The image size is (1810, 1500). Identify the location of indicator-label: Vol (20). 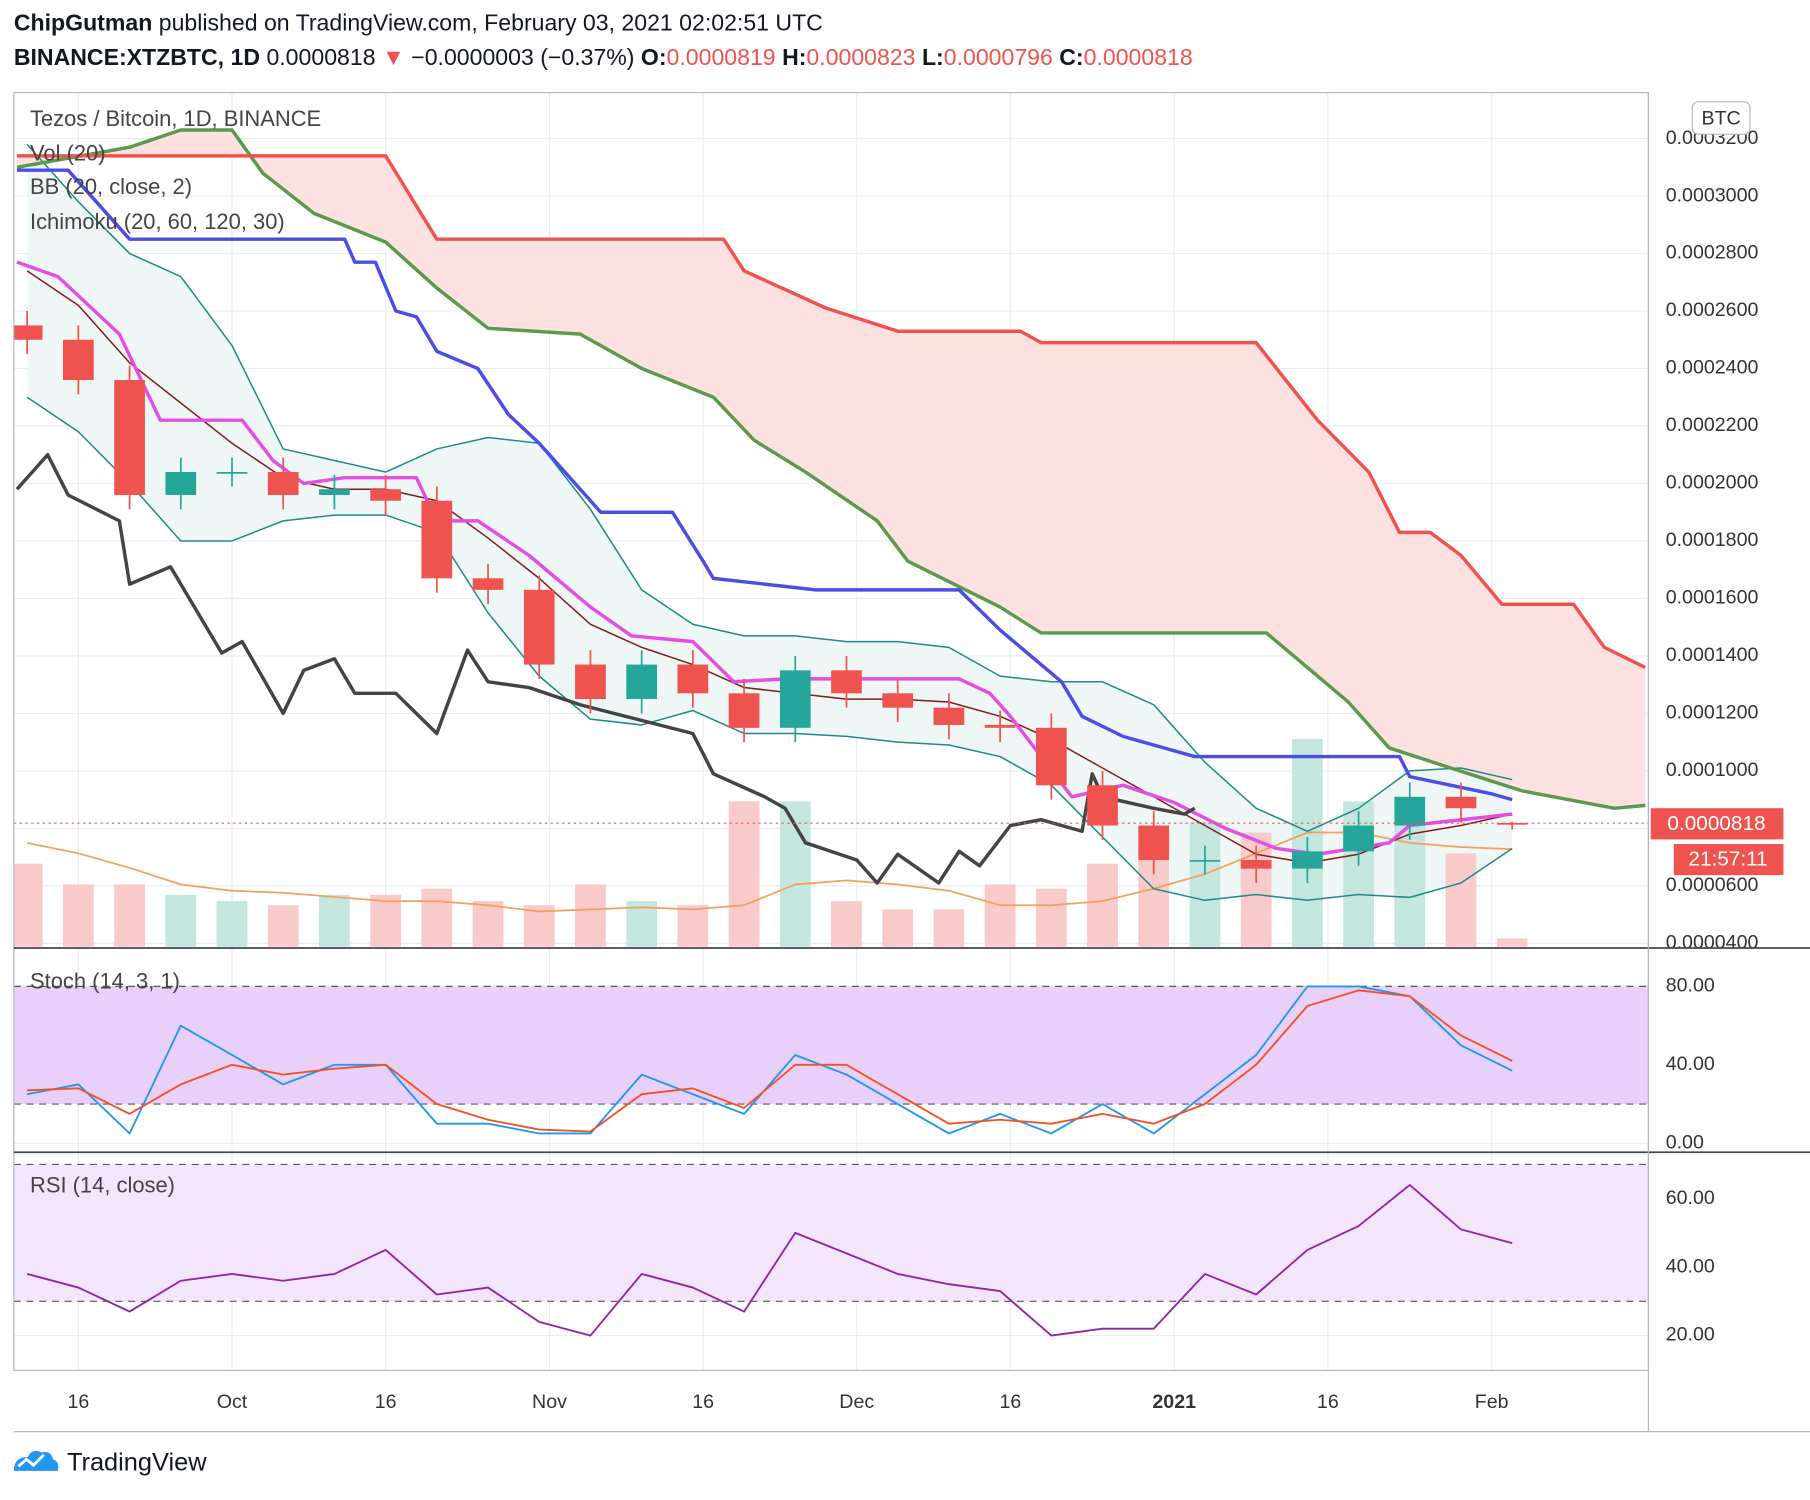
(68, 153).